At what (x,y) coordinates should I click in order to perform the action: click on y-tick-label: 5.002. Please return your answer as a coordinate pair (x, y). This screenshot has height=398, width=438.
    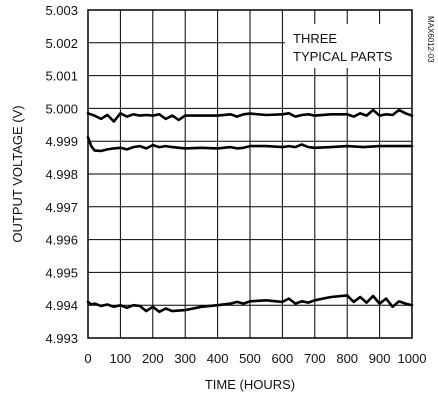
    Looking at the image, I should click on (61, 43).